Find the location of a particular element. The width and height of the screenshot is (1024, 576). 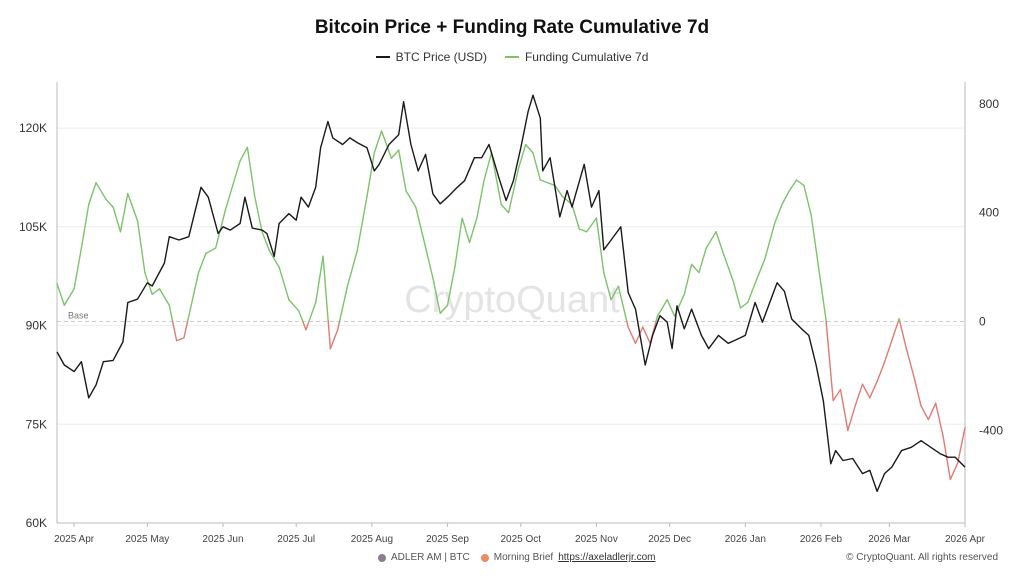

legend-swatch-btc-price is located at coordinates (382, 57).